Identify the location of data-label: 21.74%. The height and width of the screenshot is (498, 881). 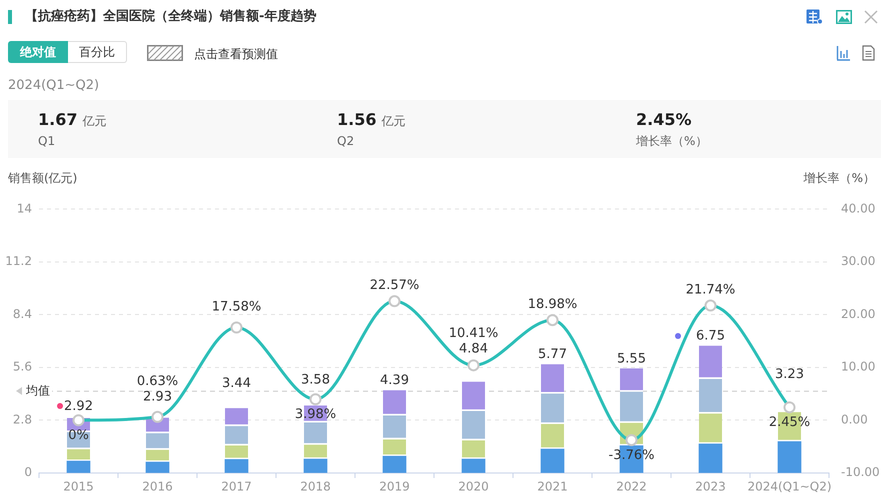
(711, 290).